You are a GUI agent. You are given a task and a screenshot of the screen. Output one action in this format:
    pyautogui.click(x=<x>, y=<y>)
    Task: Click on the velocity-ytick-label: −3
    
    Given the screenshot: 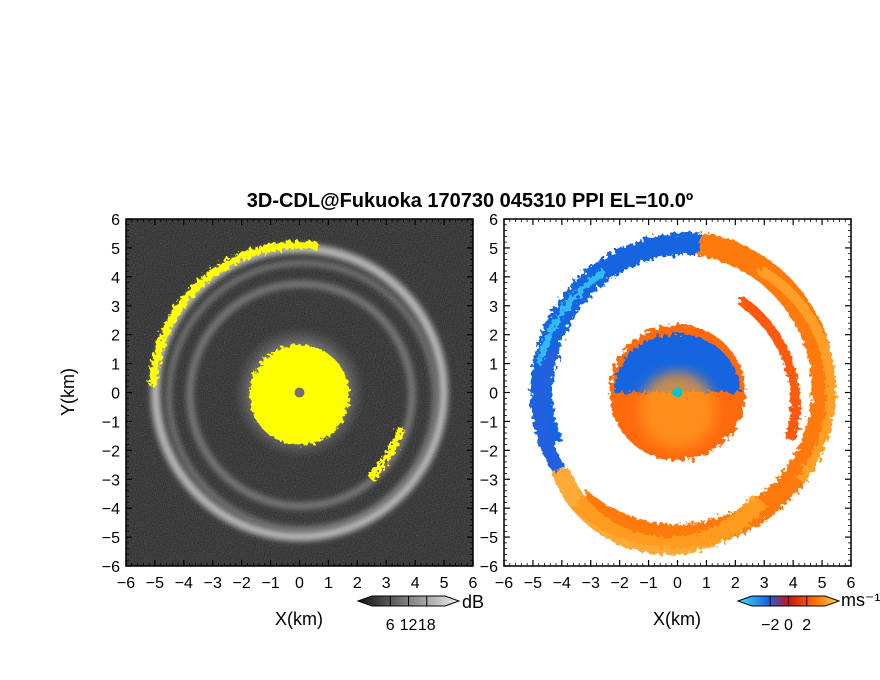 What is the action you would take?
    pyautogui.click(x=489, y=480)
    